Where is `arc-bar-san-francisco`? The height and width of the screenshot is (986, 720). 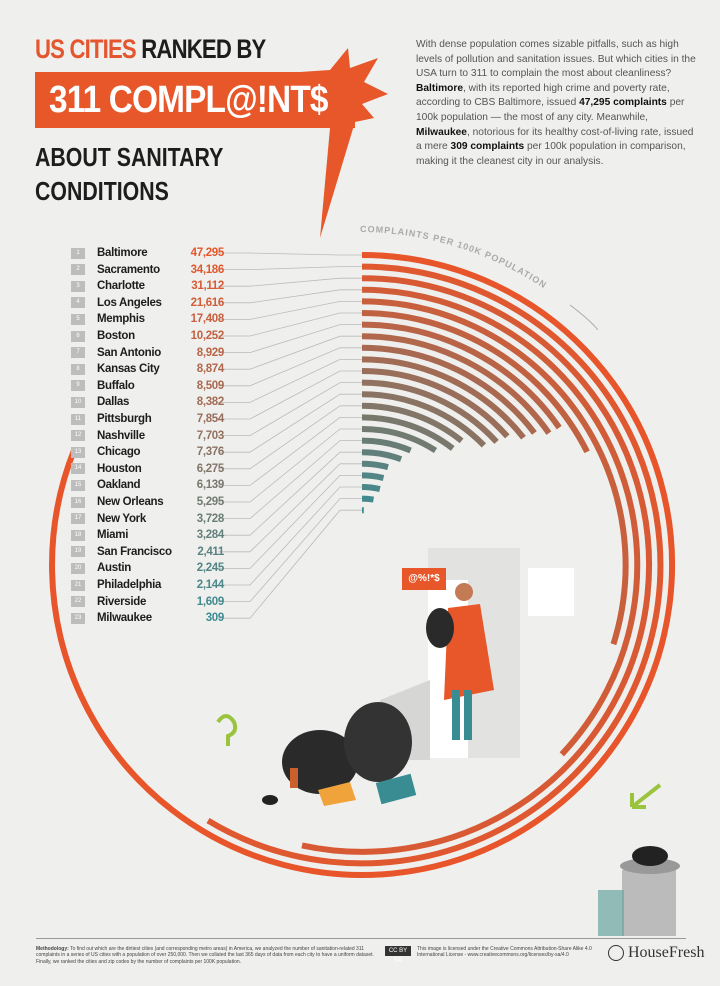 arc-bar-san-francisco is located at coordinates (375, 465).